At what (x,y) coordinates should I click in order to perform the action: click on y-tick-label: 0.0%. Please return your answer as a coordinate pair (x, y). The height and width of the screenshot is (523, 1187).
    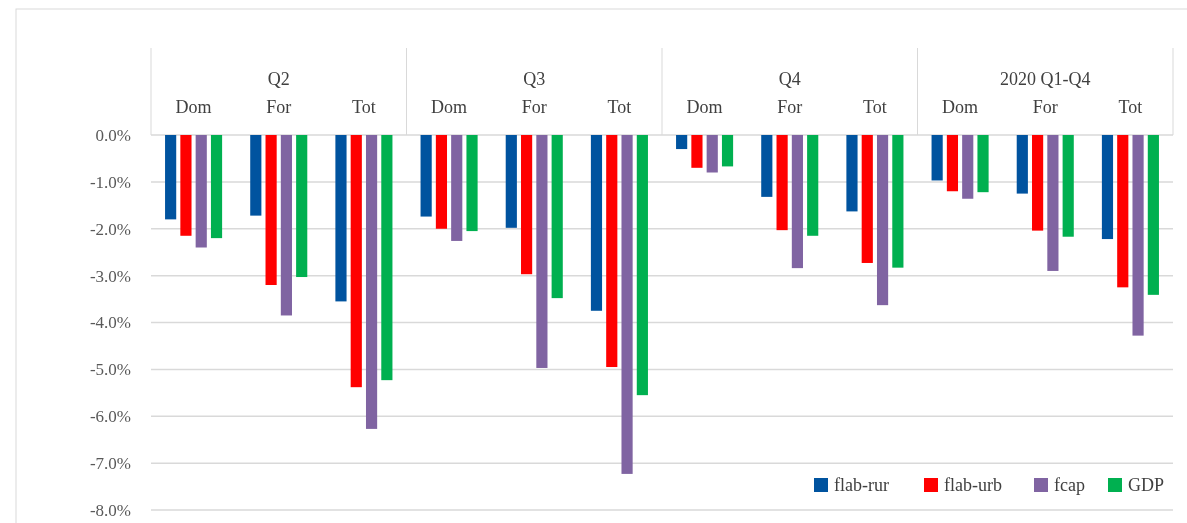
    Looking at the image, I should click on (113, 135).